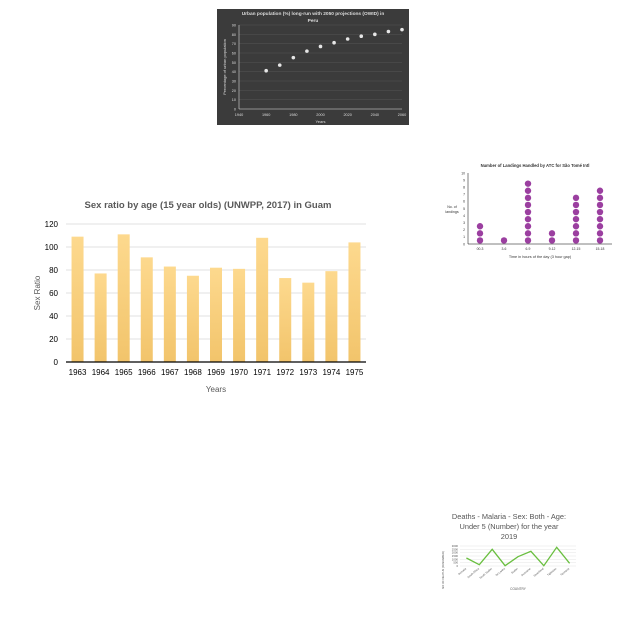 This screenshot has height=640, width=640. What do you see at coordinates (464, 230) in the screenshot?
I see `y-tick-label: 2` at bounding box center [464, 230].